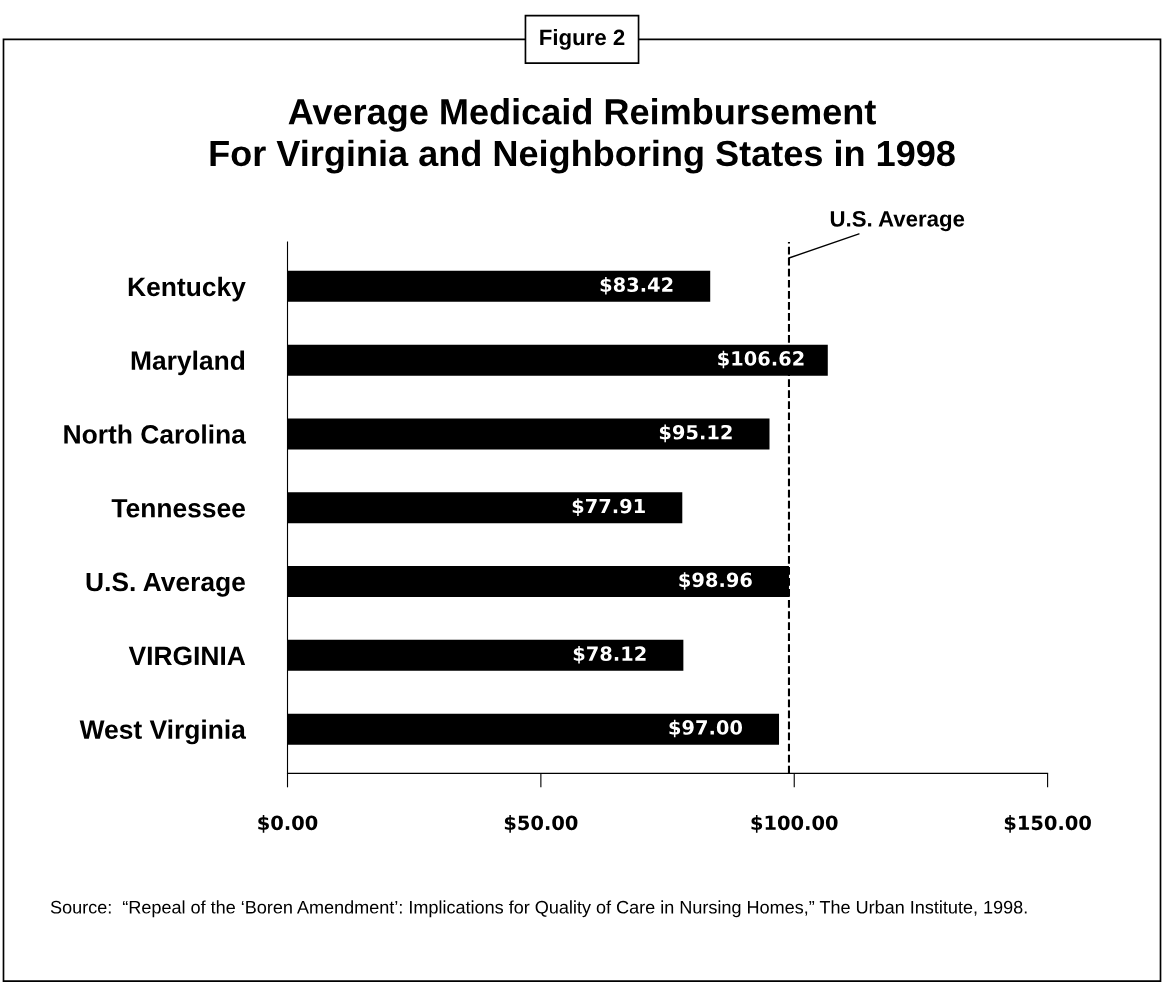 The width and height of the screenshot is (1164, 984). What do you see at coordinates (582, 39) in the screenshot?
I see `caption: Figure 2` at bounding box center [582, 39].